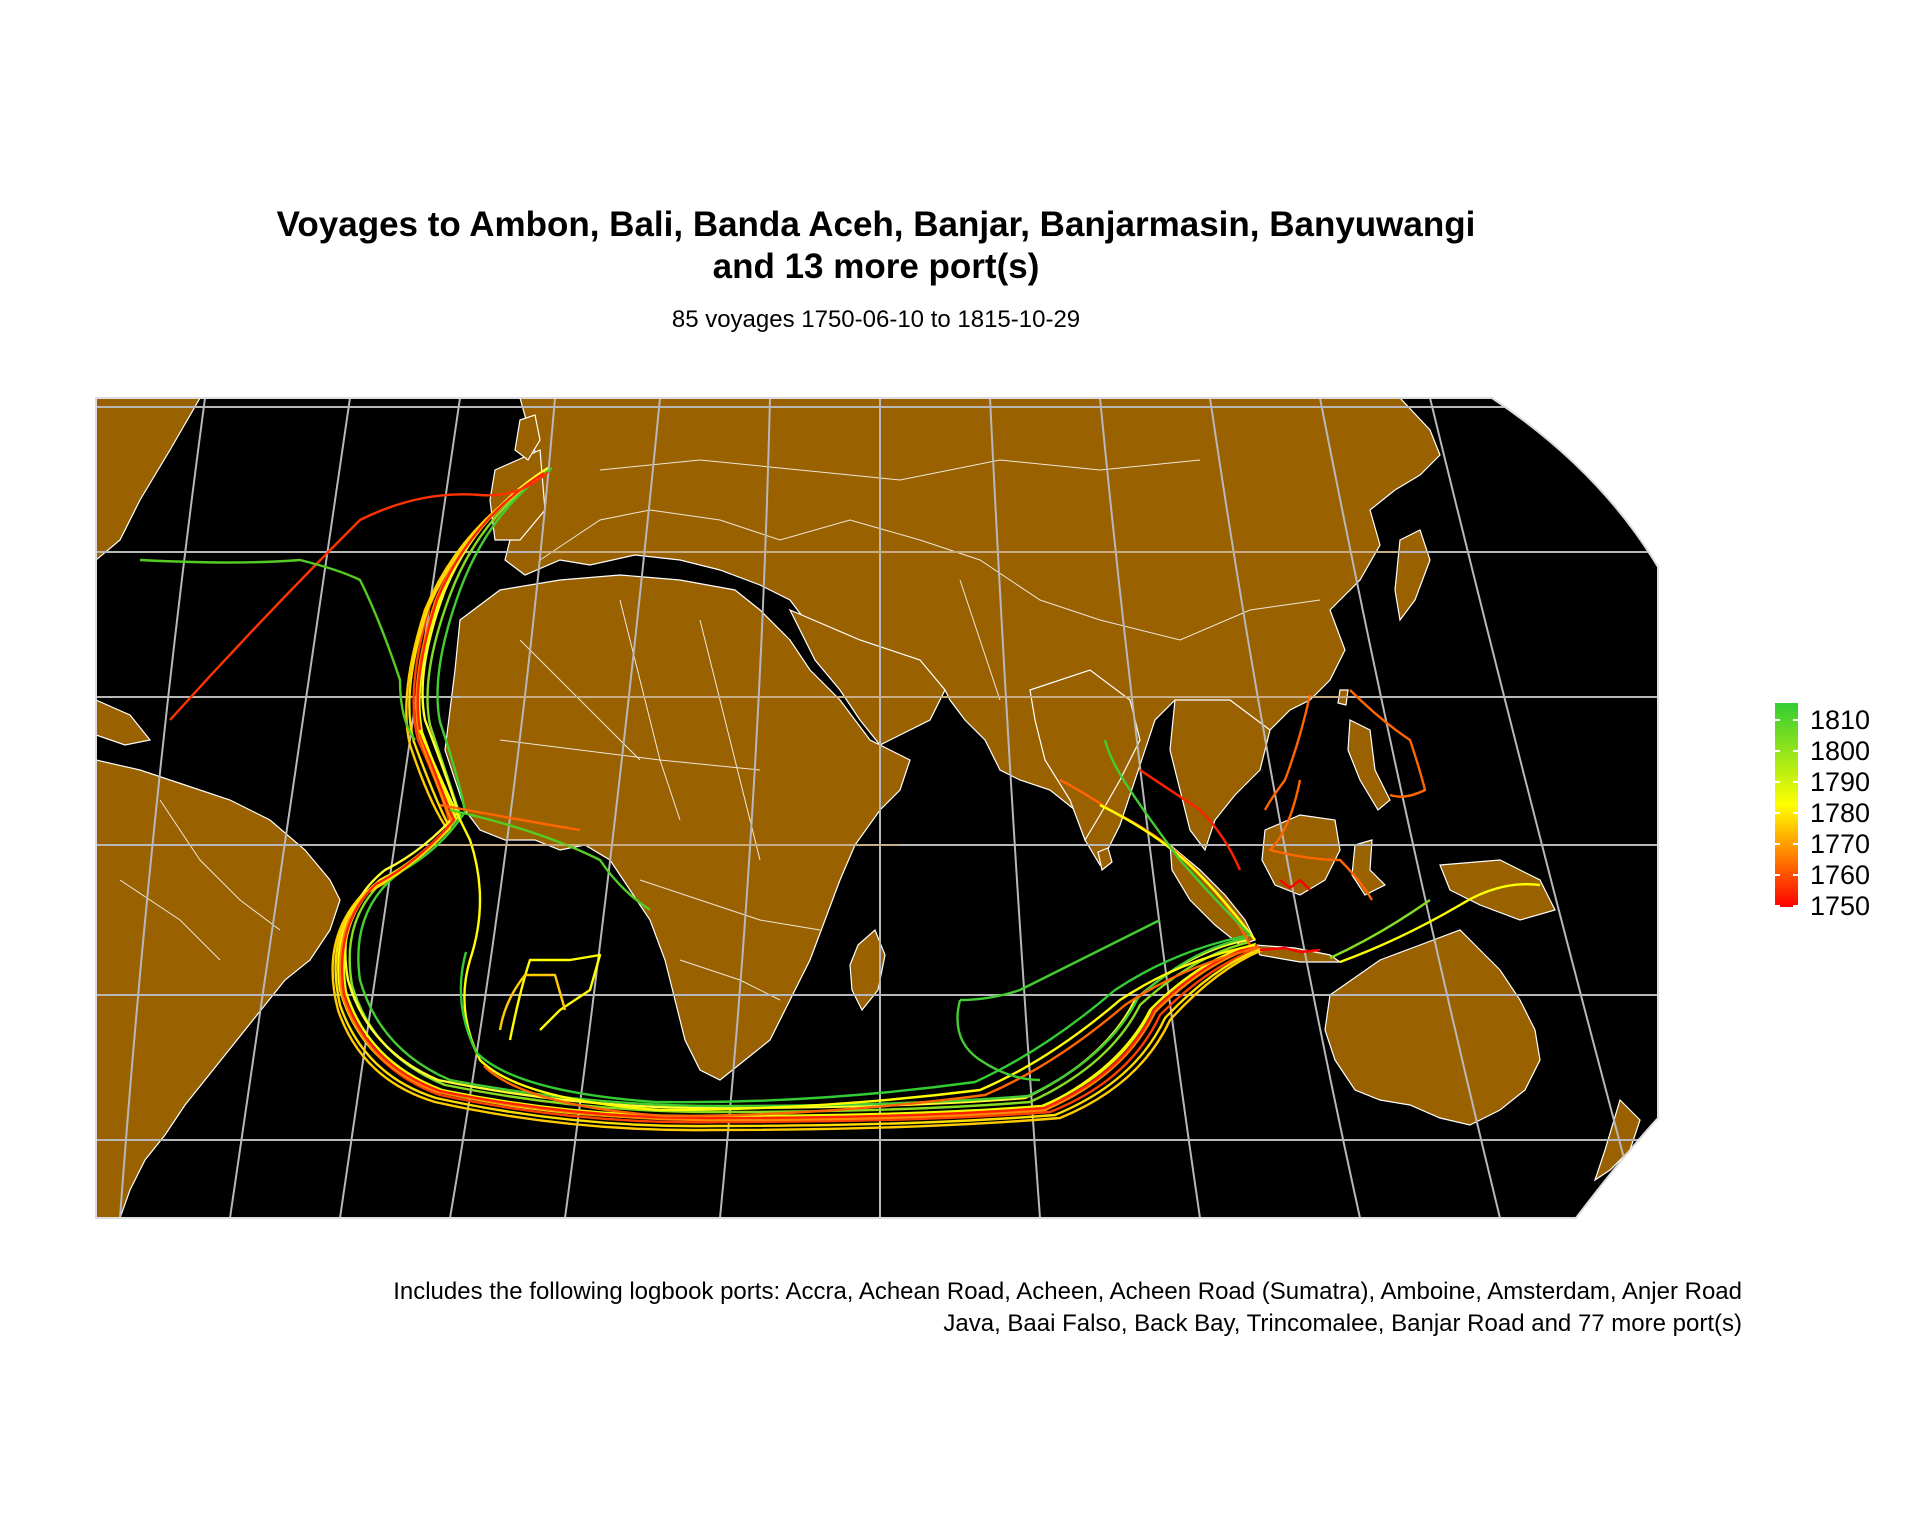  What do you see at coordinates (677, 827) in the screenshot?
I see `africa` at bounding box center [677, 827].